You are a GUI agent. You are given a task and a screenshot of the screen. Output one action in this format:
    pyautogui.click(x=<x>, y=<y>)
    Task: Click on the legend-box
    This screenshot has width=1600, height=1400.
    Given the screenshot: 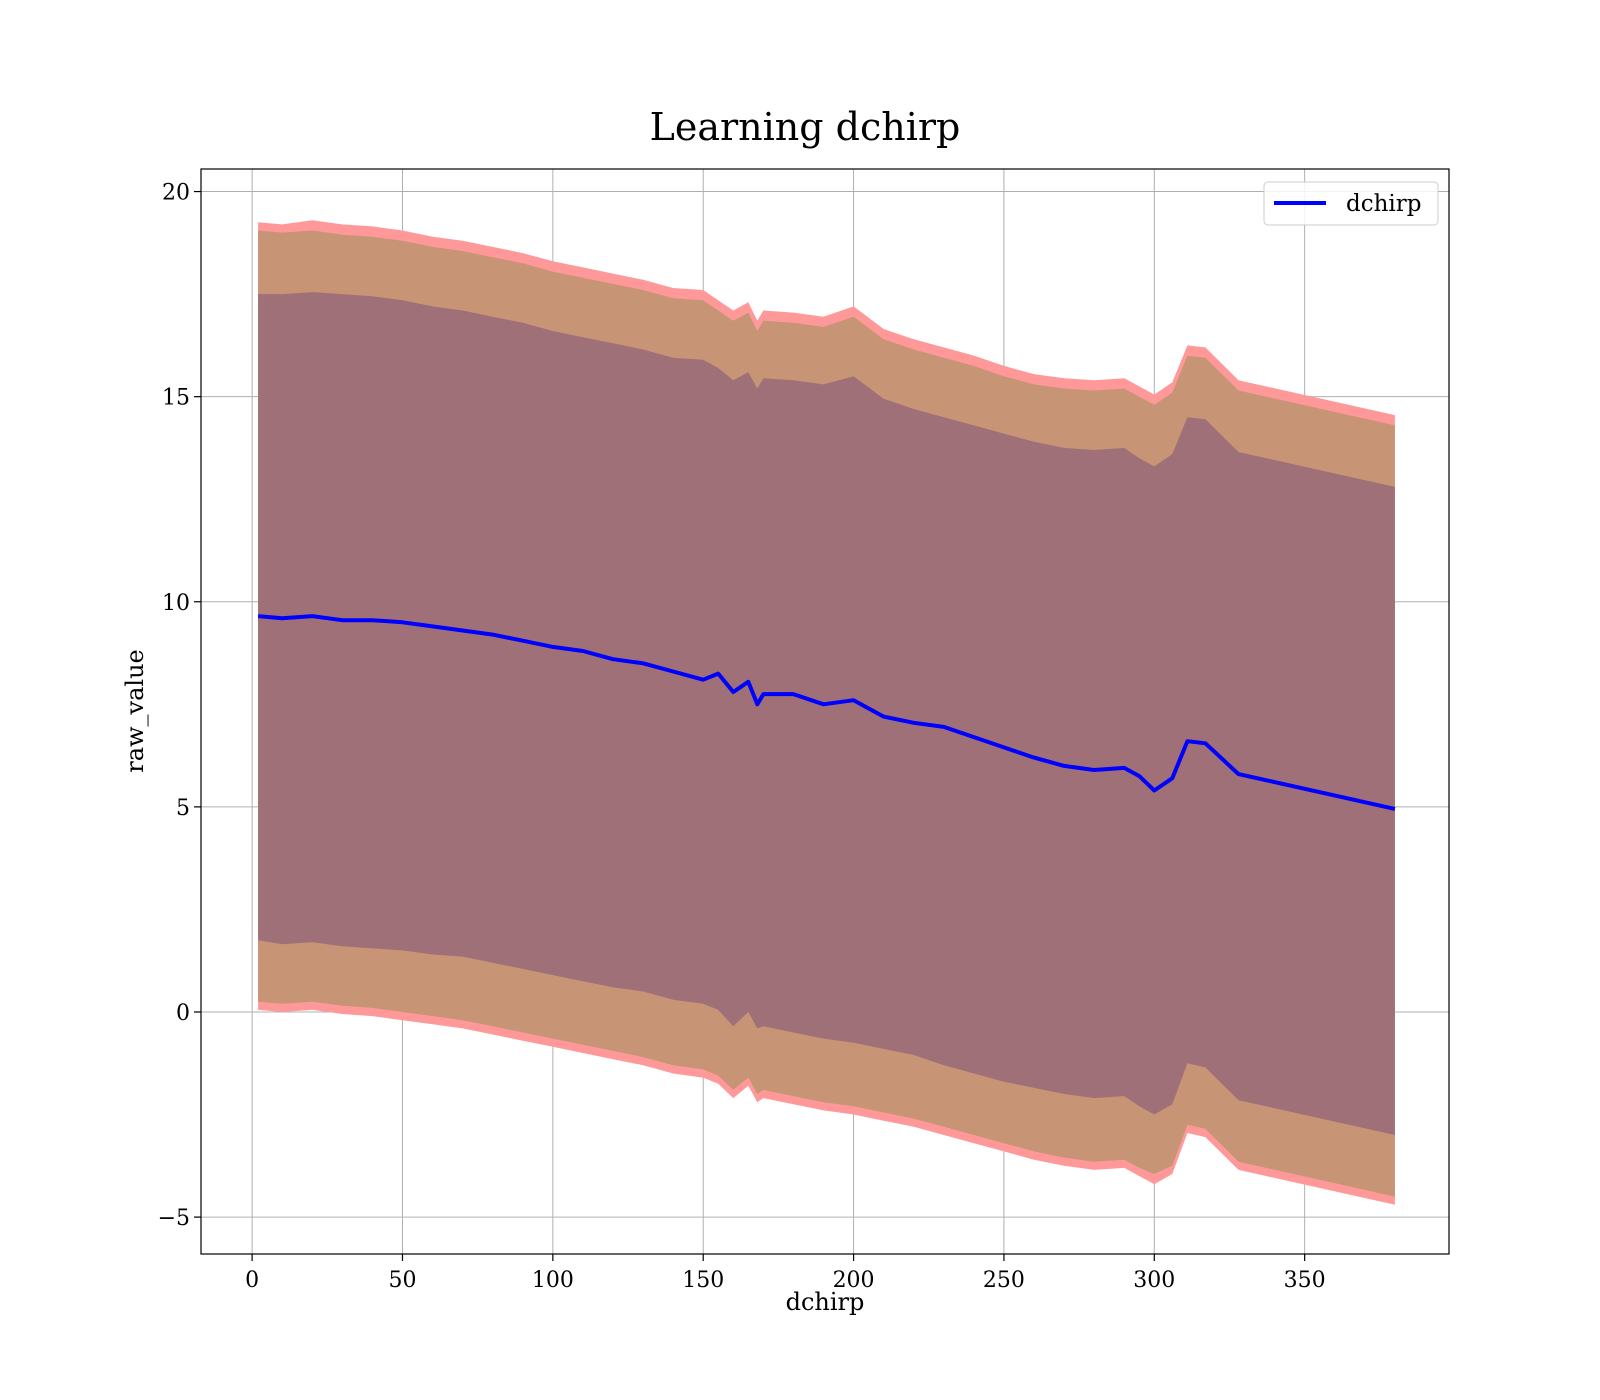 What is the action you would take?
    pyautogui.click(x=1351, y=203)
    